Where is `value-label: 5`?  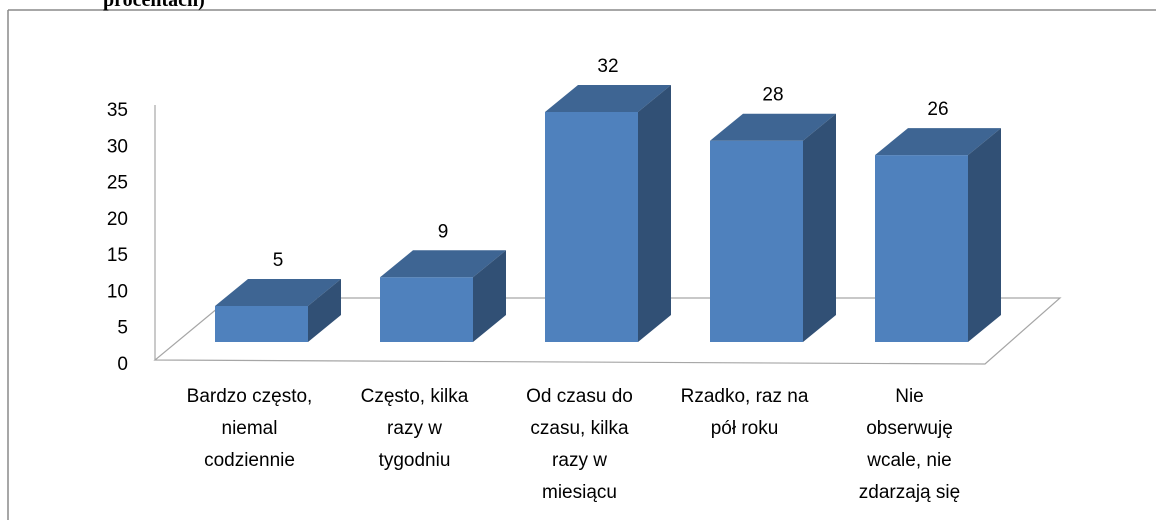 value-label: 5 is located at coordinates (278, 260).